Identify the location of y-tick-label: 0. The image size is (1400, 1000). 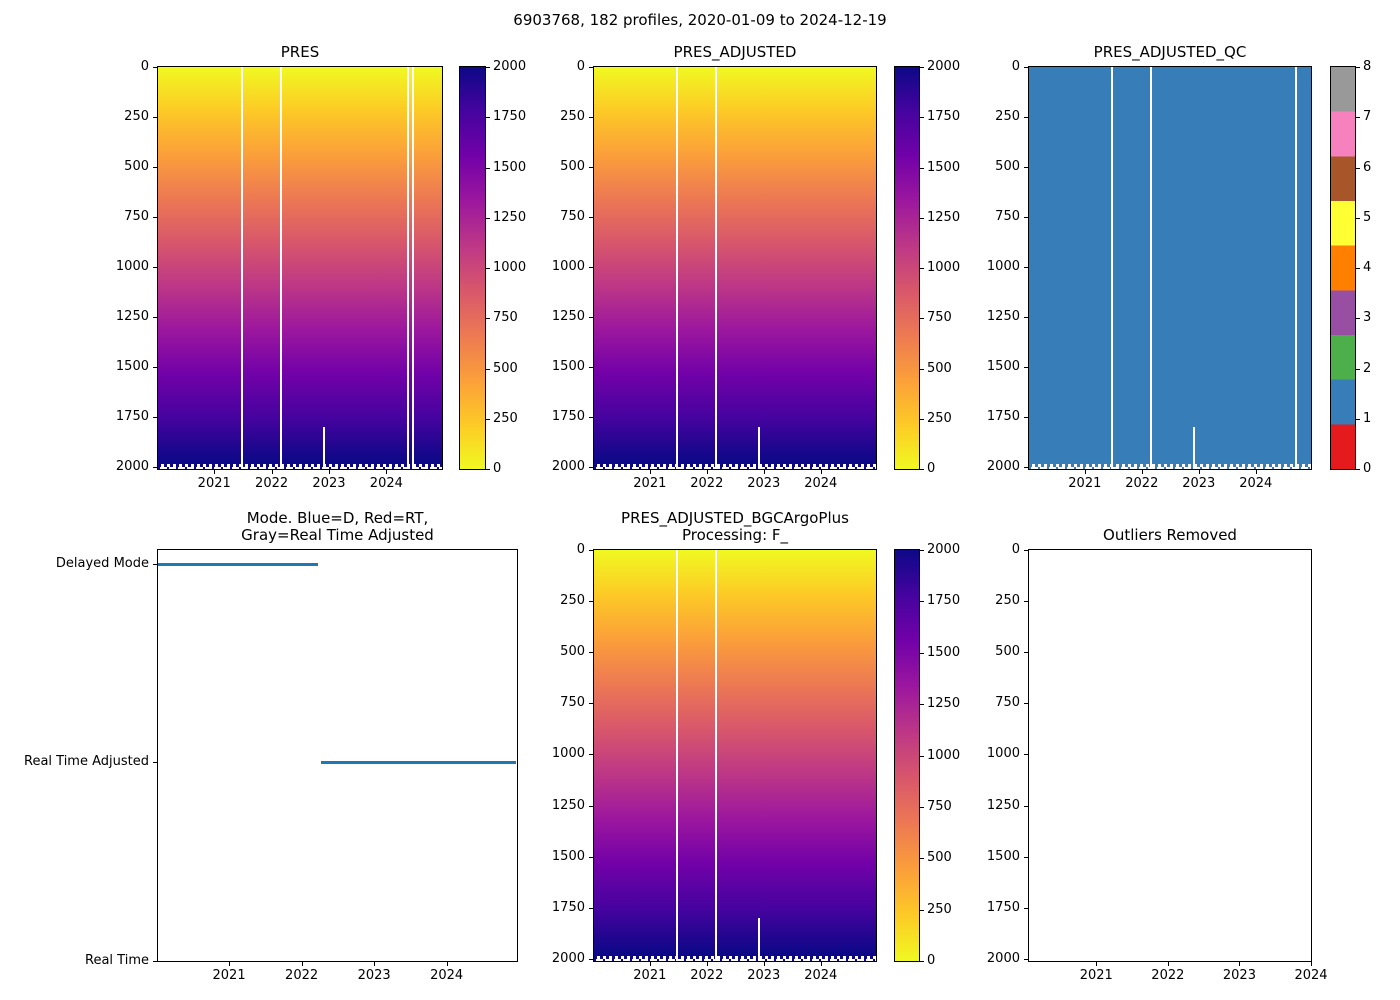
(144, 66).